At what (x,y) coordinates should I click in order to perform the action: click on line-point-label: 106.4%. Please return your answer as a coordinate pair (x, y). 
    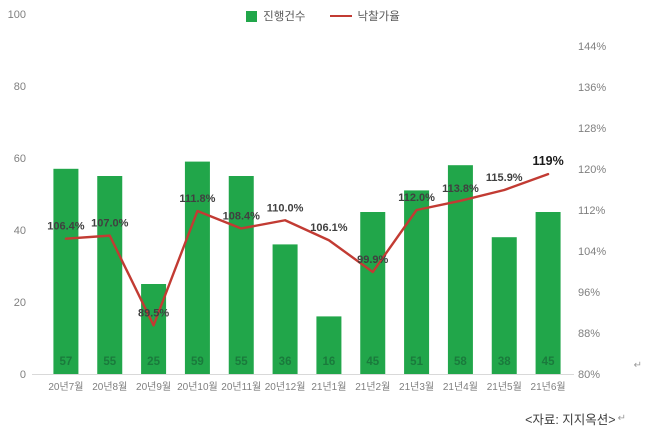
    Looking at the image, I should click on (66, 227).